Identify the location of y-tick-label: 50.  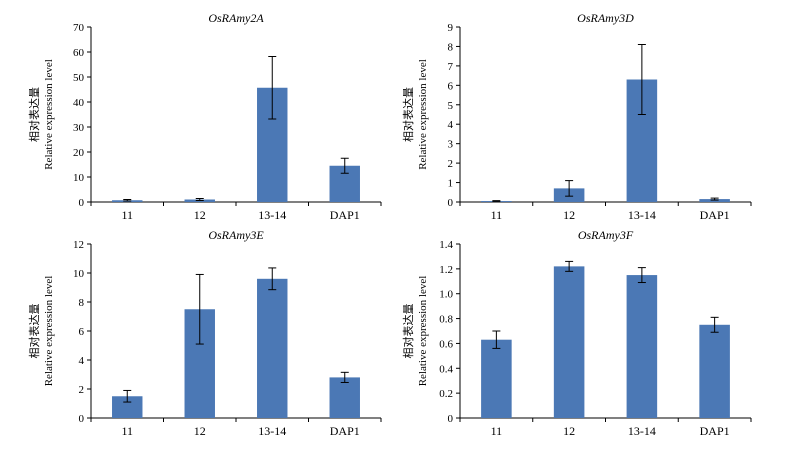
(79, 78).